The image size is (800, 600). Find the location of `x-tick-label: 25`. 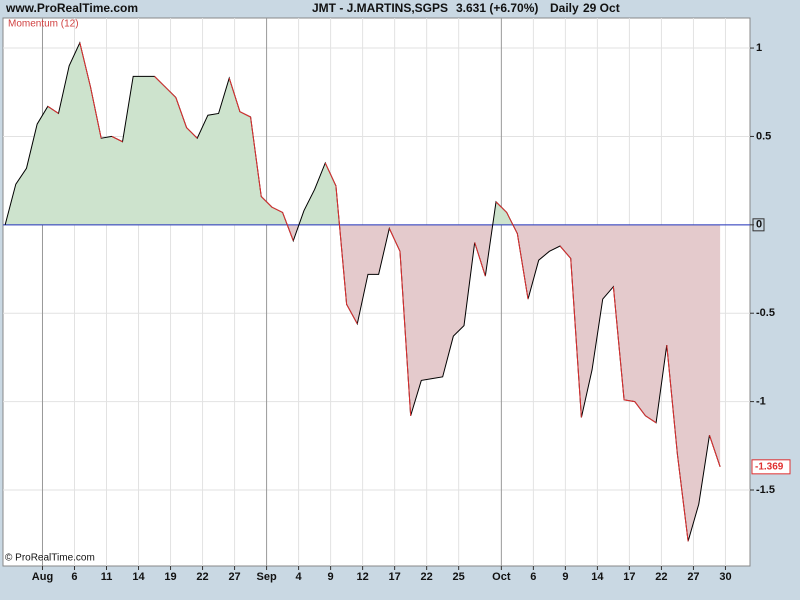

x-tick-label: 25 is located at coordinates (459, 577).